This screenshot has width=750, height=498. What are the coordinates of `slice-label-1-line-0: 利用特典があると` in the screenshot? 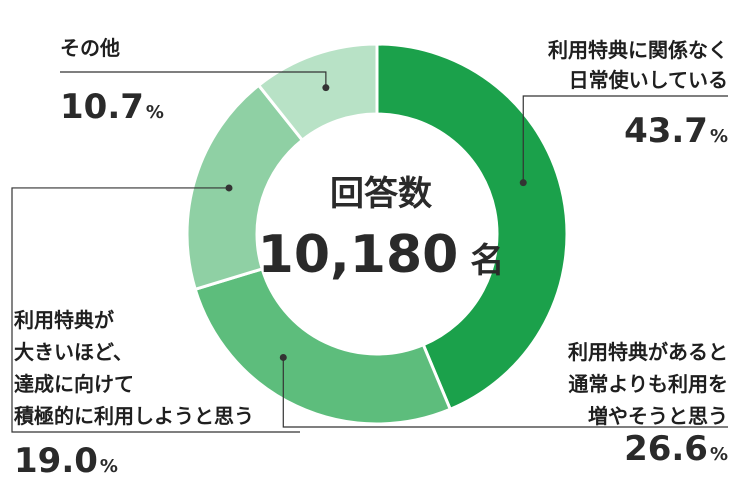 It's located at (648, 352).